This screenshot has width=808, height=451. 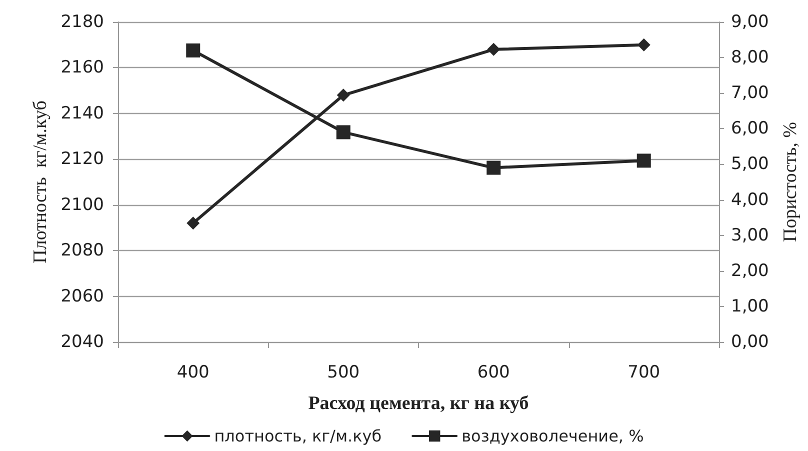 I want to click on y2-tick-label: 7,00, so click(x=750, y=93).